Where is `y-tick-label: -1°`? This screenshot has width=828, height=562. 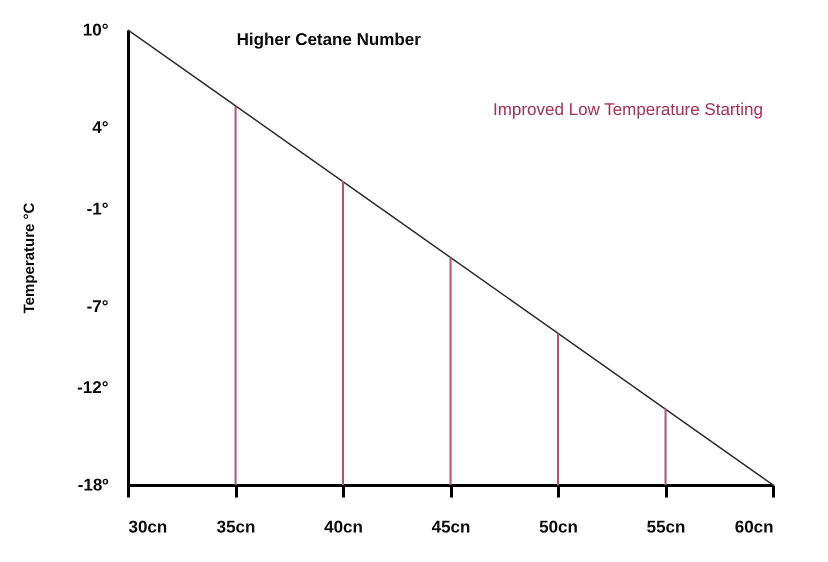
y-tick-label: -1° is located at coordinates (97, 208).